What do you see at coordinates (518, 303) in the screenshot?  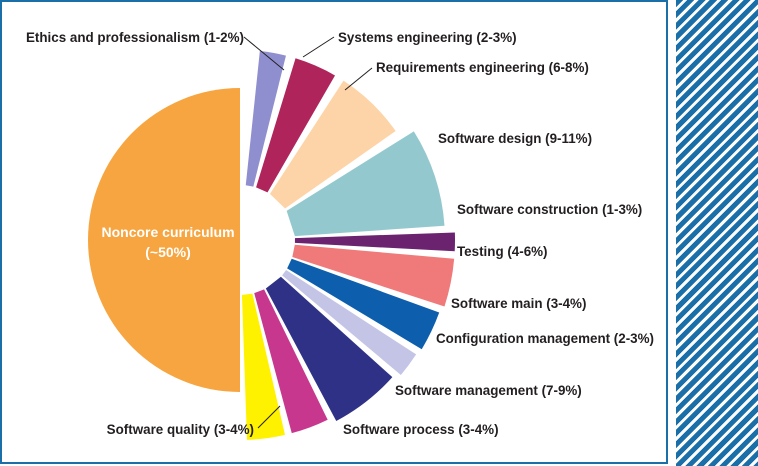 I see `slice-label-software-main: Software main (3-4%)` at bounding box center [518, 303].